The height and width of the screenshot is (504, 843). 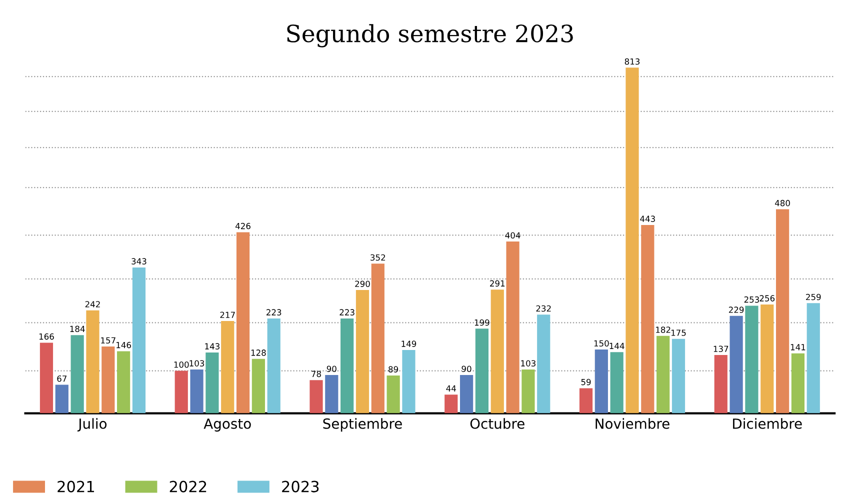 What do you see at coordinates (139, 261) in the screenshot?
I see `data-label: 343` at bounding box center [139, 261].